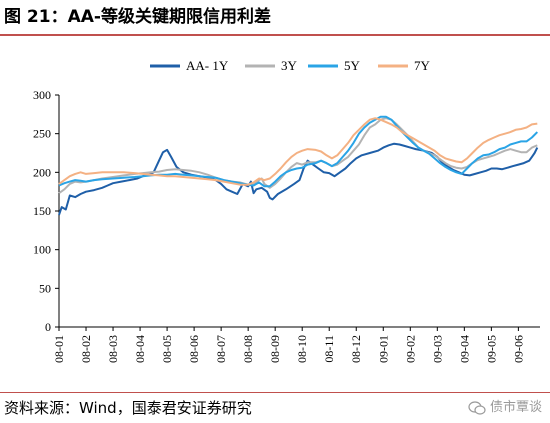 This screenshot has height=423, width=550. Describe the element at coordinates (464, 349) in the screenshot. I see `x-tick-label: 09-04` at that location.